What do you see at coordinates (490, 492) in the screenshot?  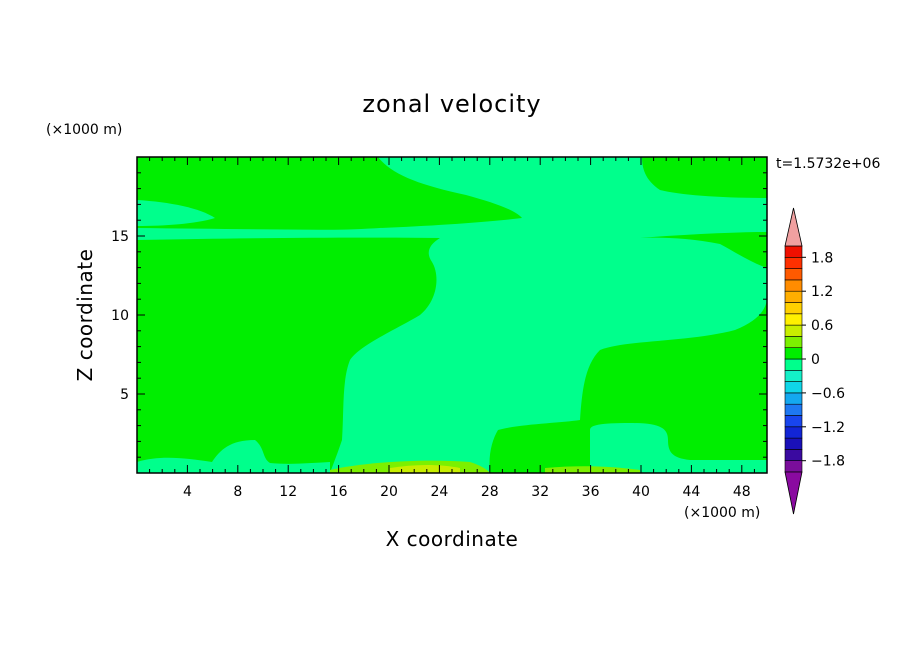 I see `x-tick-label: 28` at bounding box center [490, 492].